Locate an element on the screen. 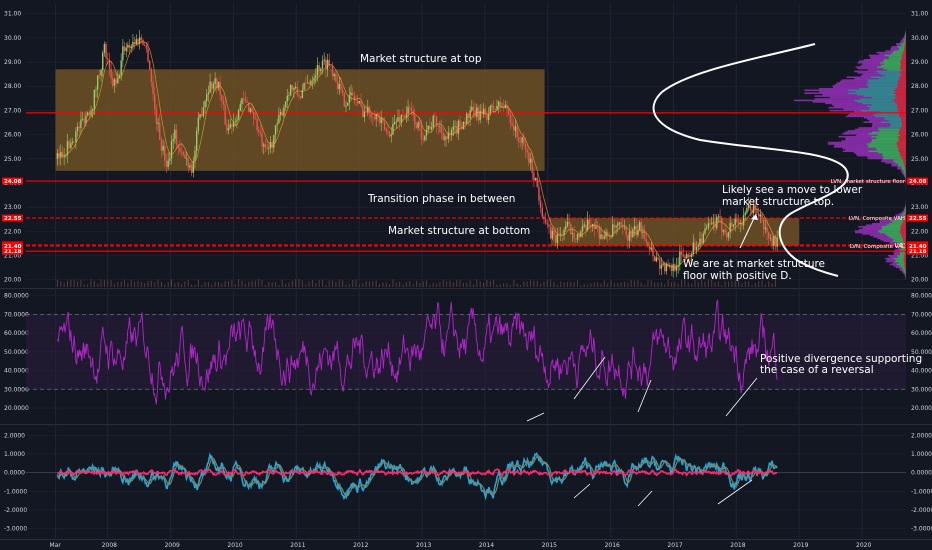 This screenshot has width=932, height=550. price-right-tick-label: 27.00 is located at coordinates (919, 110).